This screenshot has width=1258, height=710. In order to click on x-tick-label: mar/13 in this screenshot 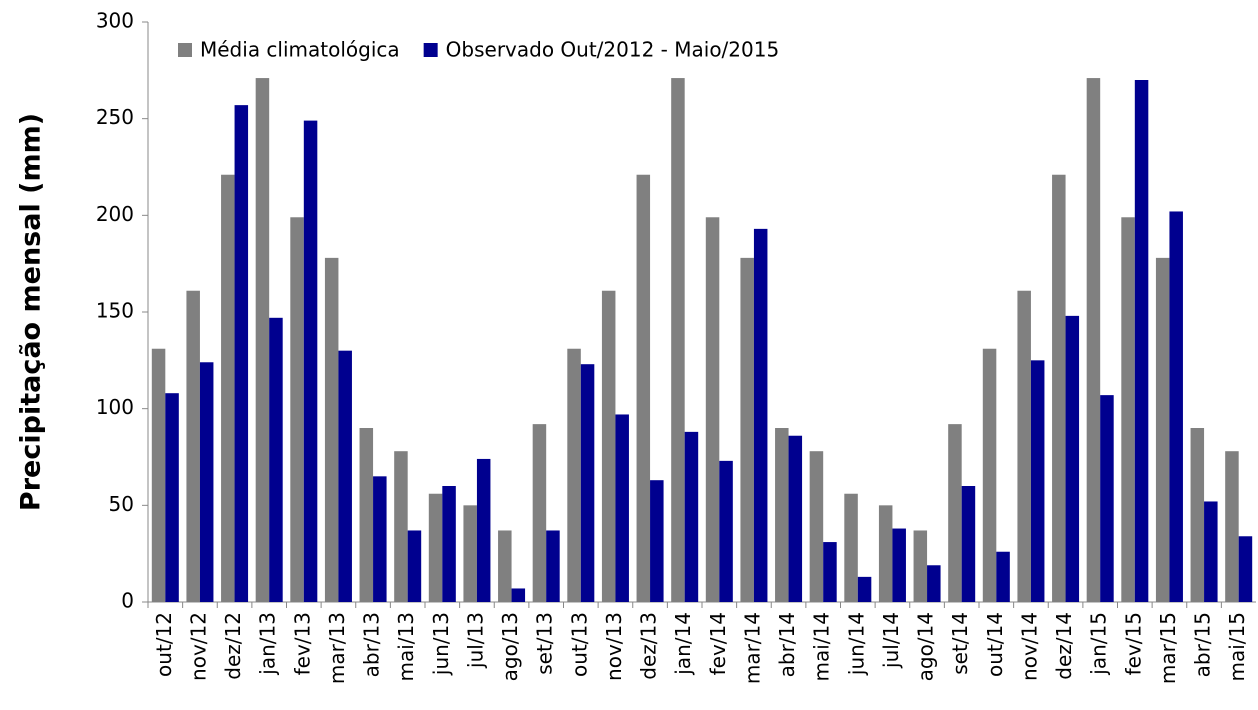, I will do `click(337, 648)`.